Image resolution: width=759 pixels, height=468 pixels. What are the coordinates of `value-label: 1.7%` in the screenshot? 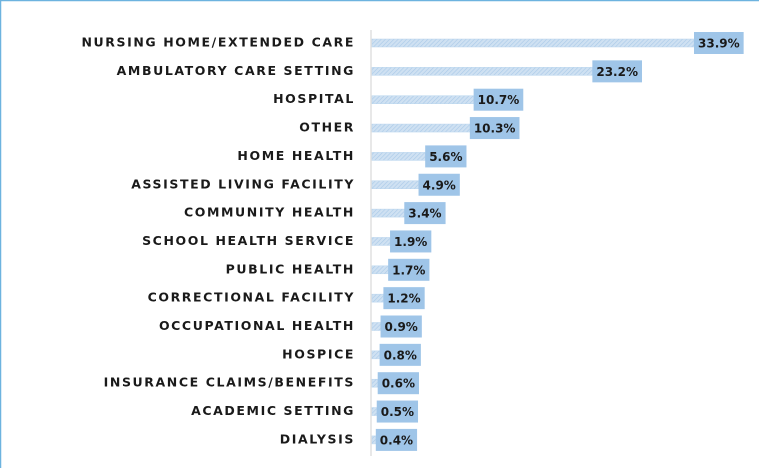 It's located at (408, 270).